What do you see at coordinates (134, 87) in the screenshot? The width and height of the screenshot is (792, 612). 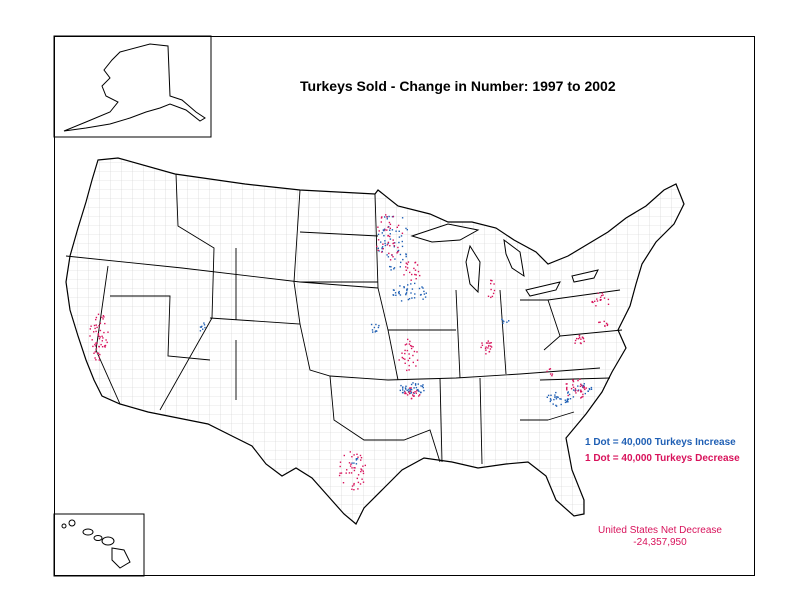 I see `alaska-shape` at bounding box center [134, 87].